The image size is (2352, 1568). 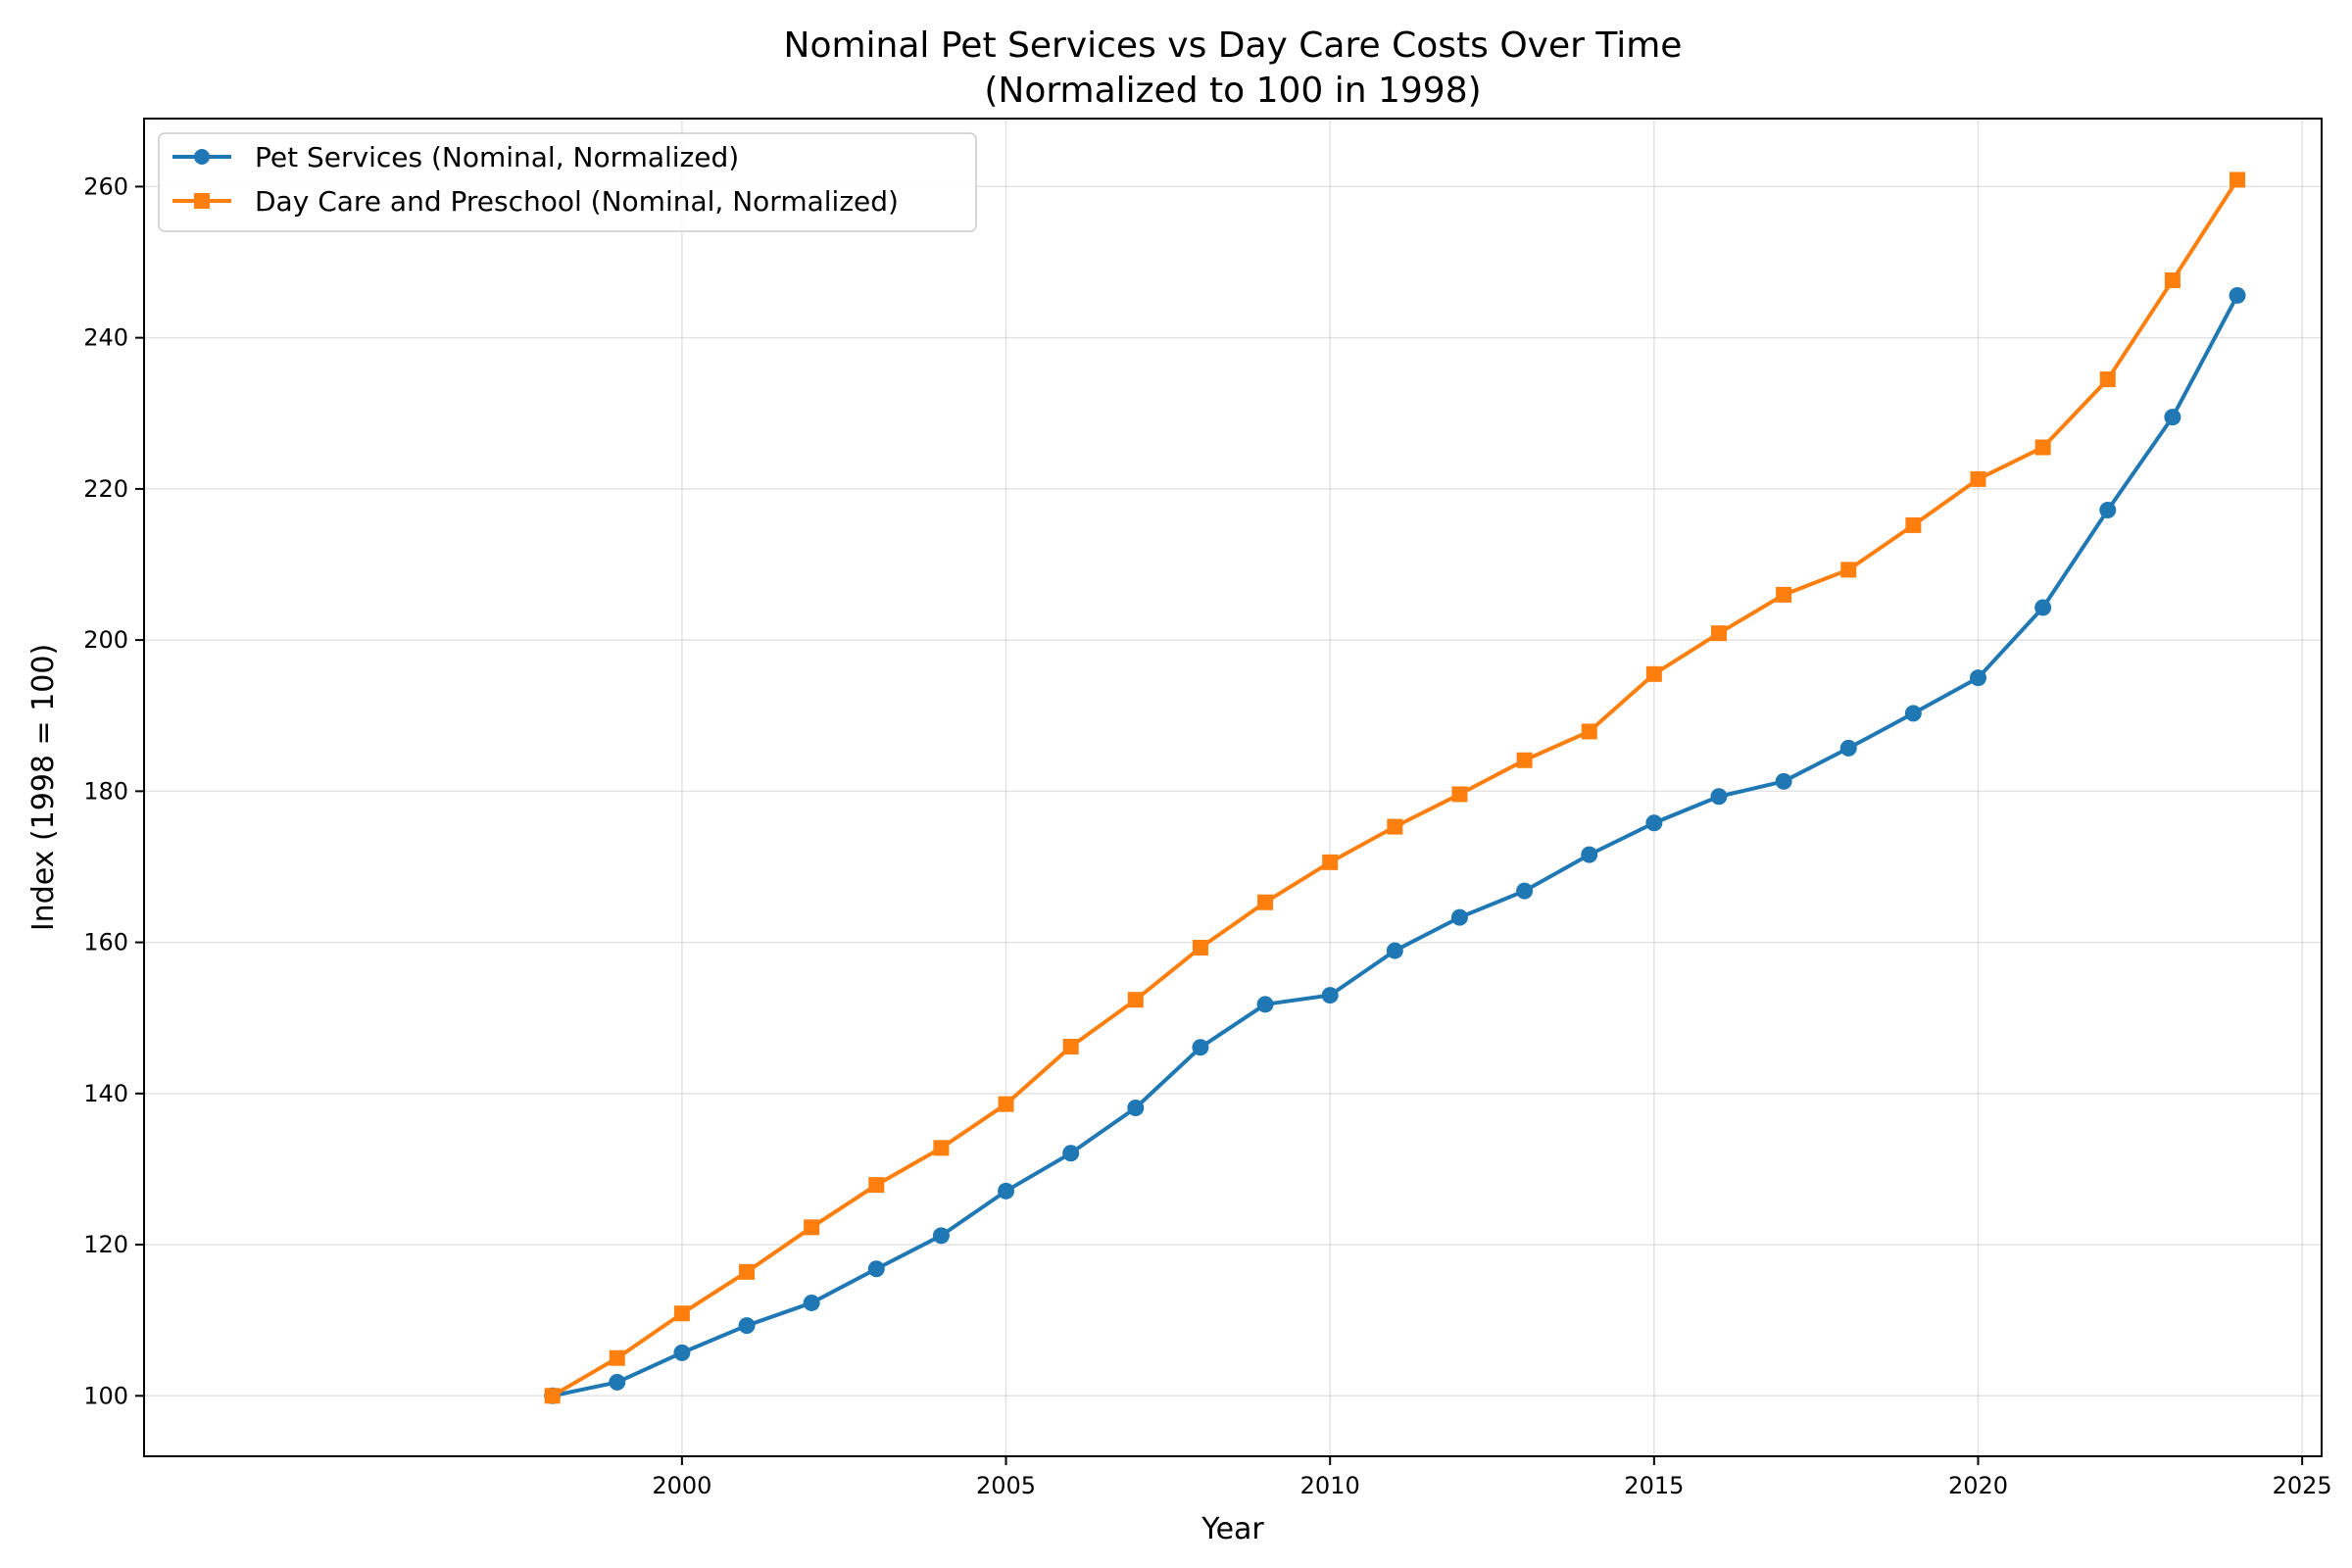 I want to click on legend-marker-pet-services, so click(x=202, y=157).